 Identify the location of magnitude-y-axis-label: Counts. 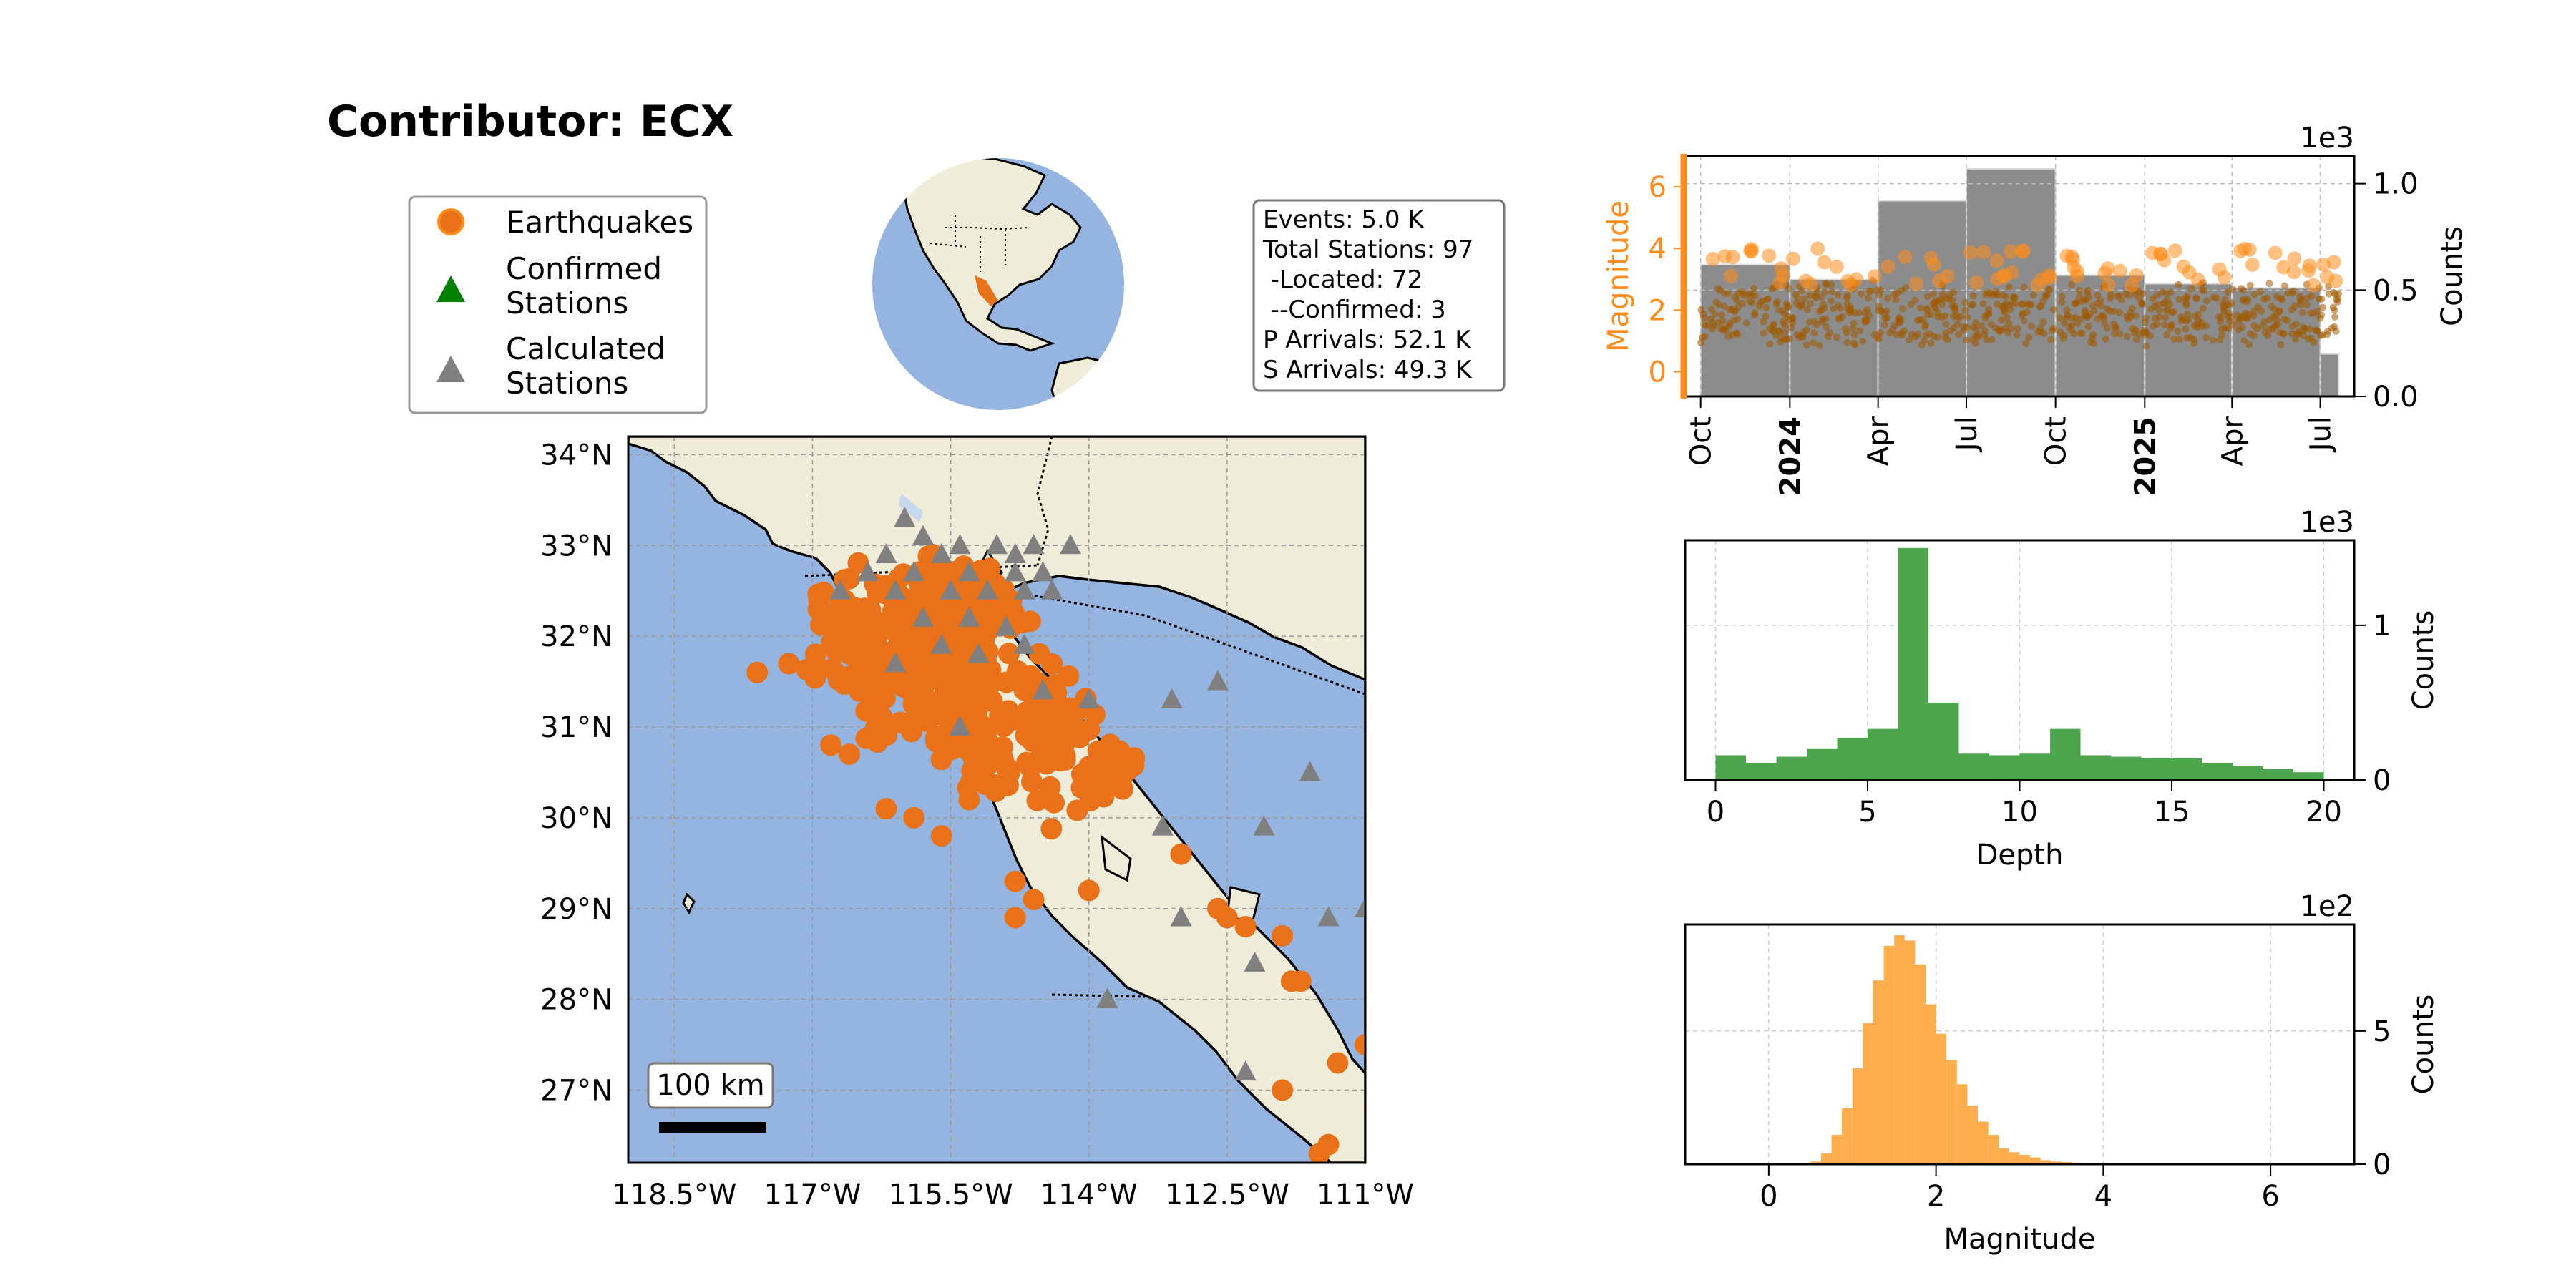
(2423, 1045).